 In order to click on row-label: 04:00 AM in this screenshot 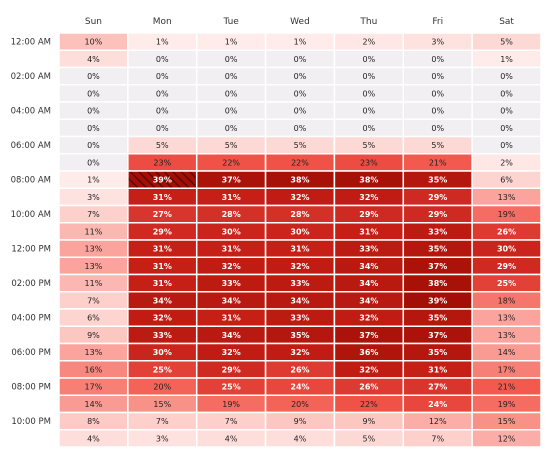, I will do `click(31, 112)`.